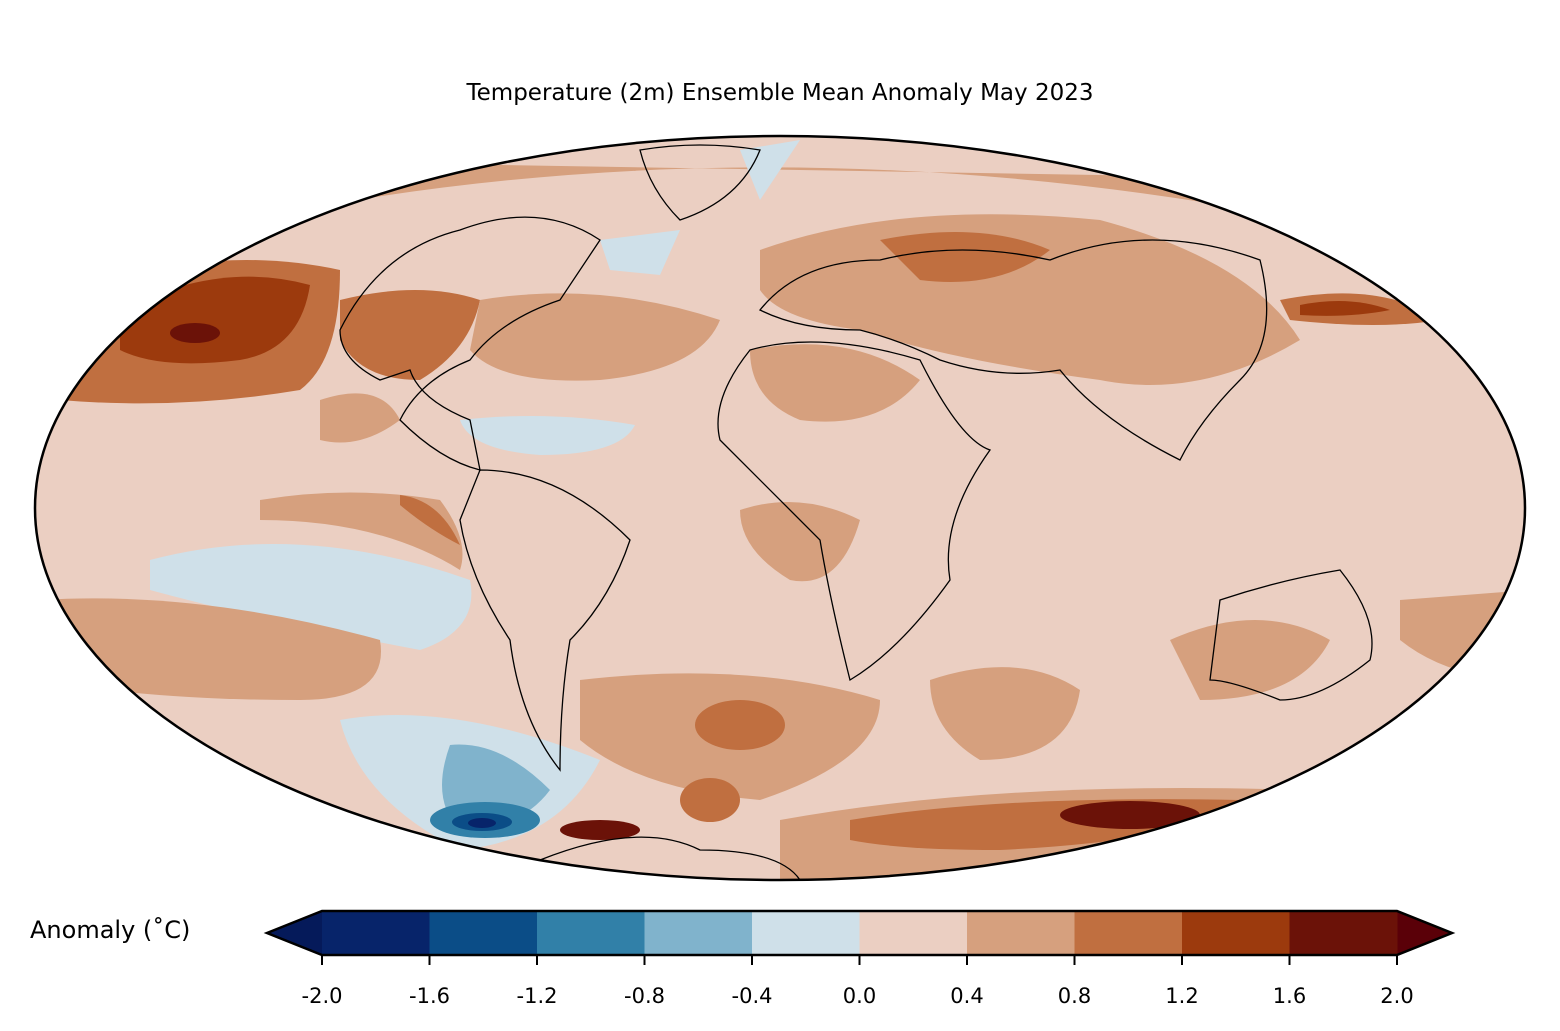 This screenshot has width=1560, height=1031. I want to click on colorbar-tick-label: 2.0, so click(1397, 996).